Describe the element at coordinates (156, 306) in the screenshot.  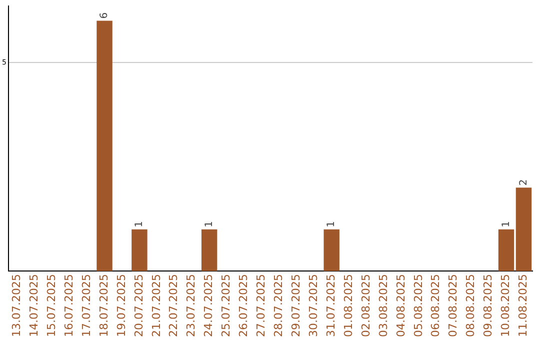
I see `x-tick-label: 21.07.2025` at that location.